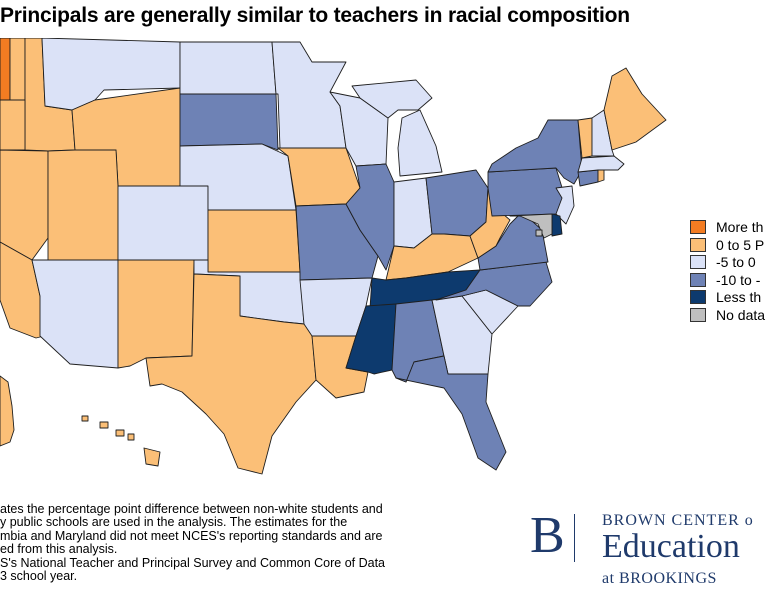  What do you see at coordinates (451, 413) in the screenshot?
I see `state-FL` at bounding box center [451, 413].